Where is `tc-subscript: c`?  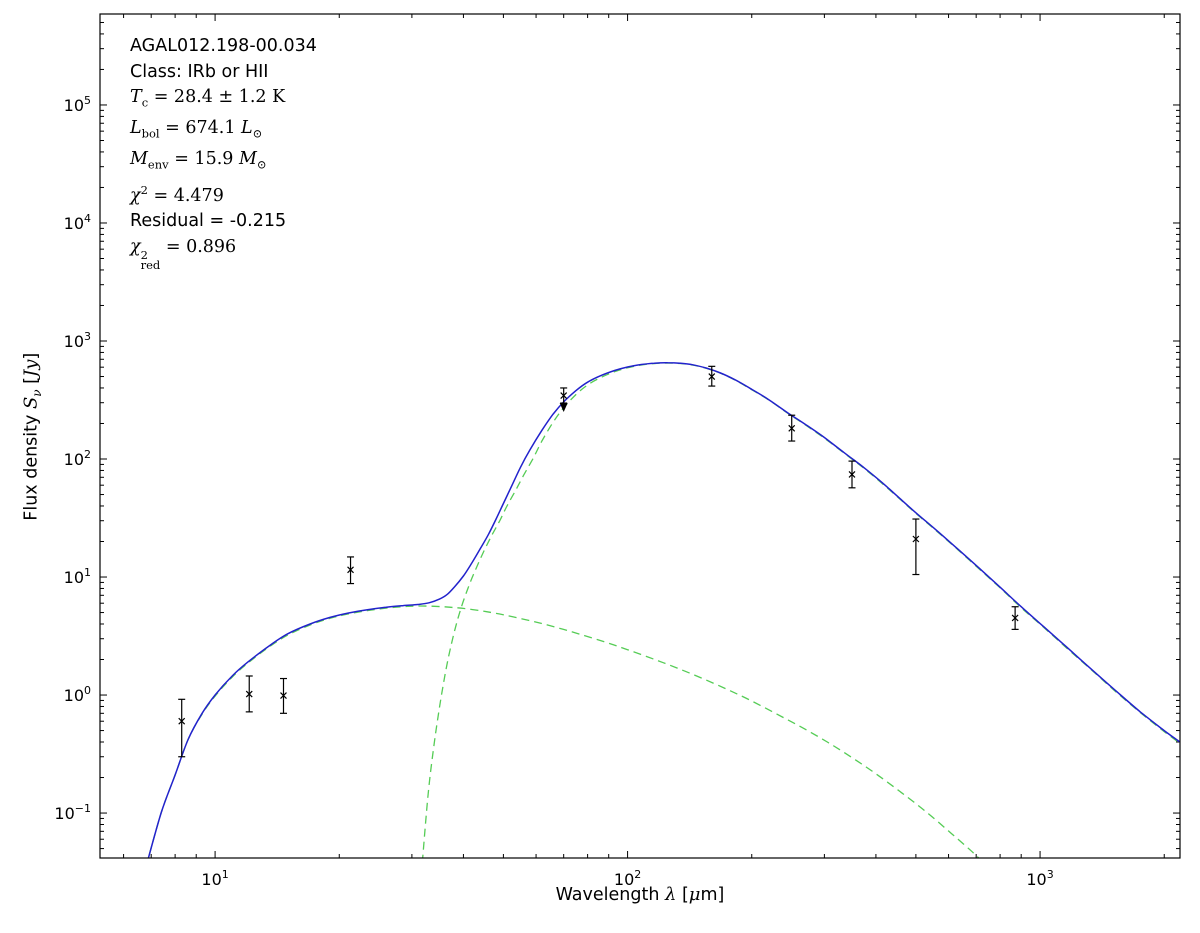 tc-subscript: c is located at coordinates (145, 102).